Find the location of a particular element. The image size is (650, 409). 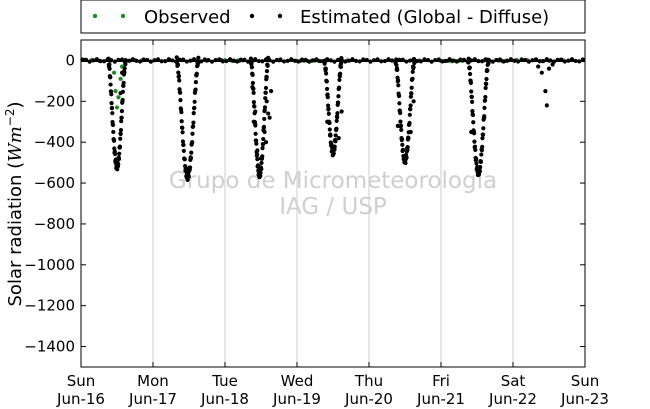

y-tick-label: −1400 is located at coordinates (49, 347).